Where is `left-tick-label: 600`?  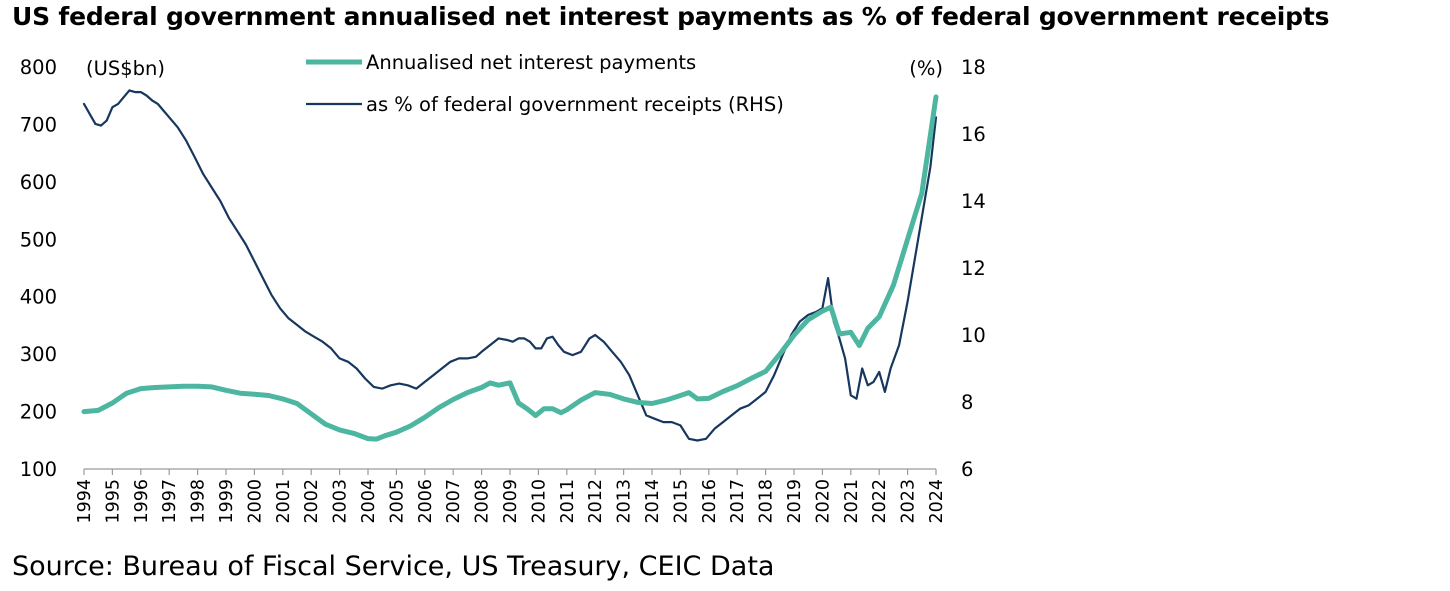 left-tick-label: 600 is located at coordinates (38, 182).